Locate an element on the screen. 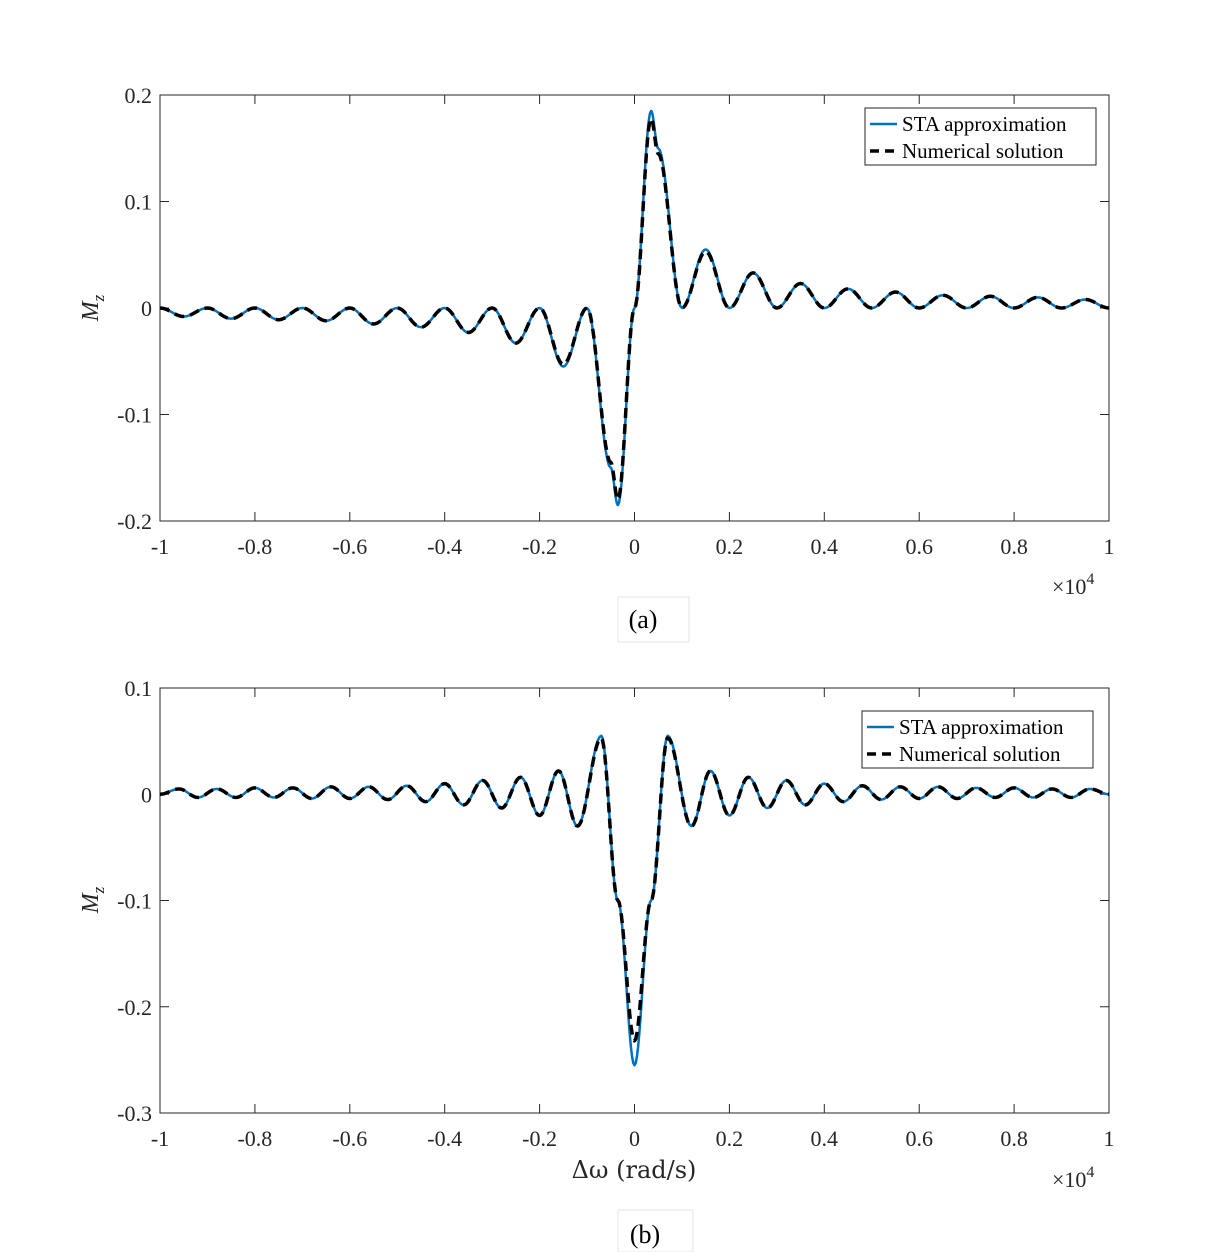 The height and width of the screenshot is (1252, 1227). x-tick-label-b-5: 0 is located at coordinates (634, 1138).